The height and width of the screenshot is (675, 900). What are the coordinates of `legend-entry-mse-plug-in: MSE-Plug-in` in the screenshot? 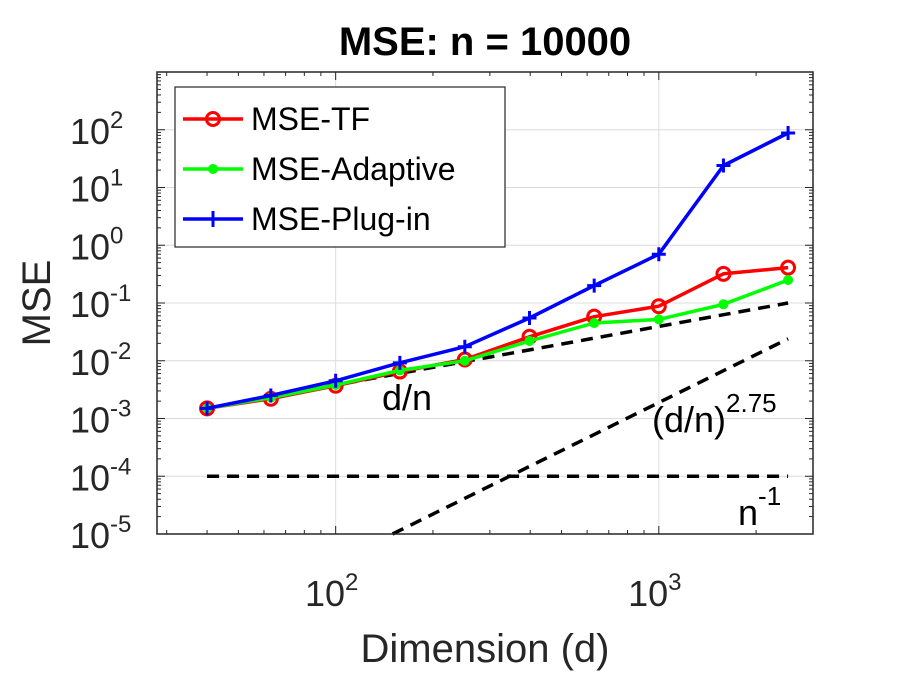 It's located at (307, 219).